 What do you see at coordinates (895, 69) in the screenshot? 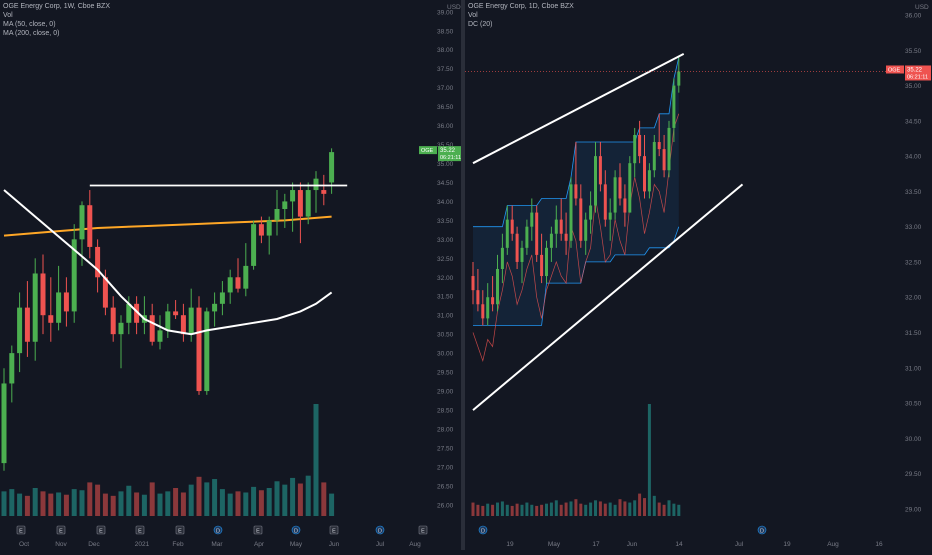
I see `last-price-symbol-bg` at bounding box center [895, 69].